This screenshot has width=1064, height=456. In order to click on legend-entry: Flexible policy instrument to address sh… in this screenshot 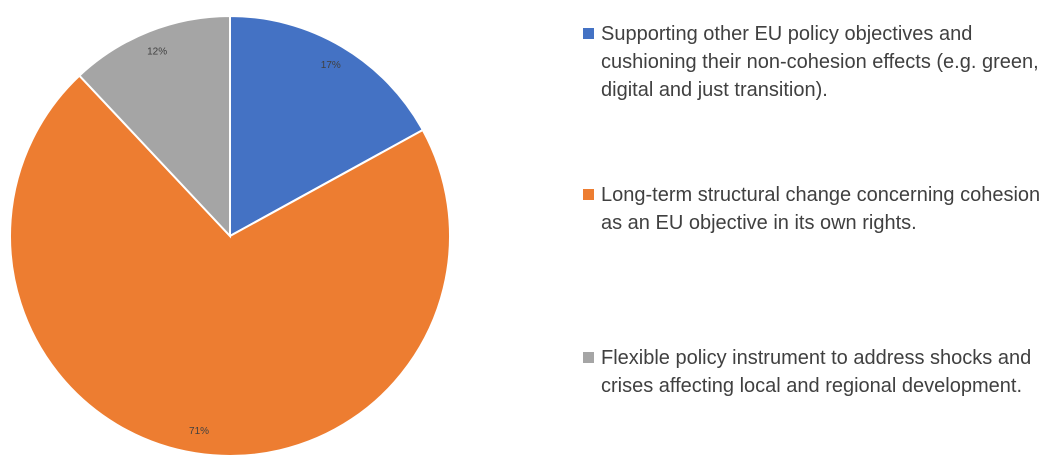, I will do `click(819, 372)`.